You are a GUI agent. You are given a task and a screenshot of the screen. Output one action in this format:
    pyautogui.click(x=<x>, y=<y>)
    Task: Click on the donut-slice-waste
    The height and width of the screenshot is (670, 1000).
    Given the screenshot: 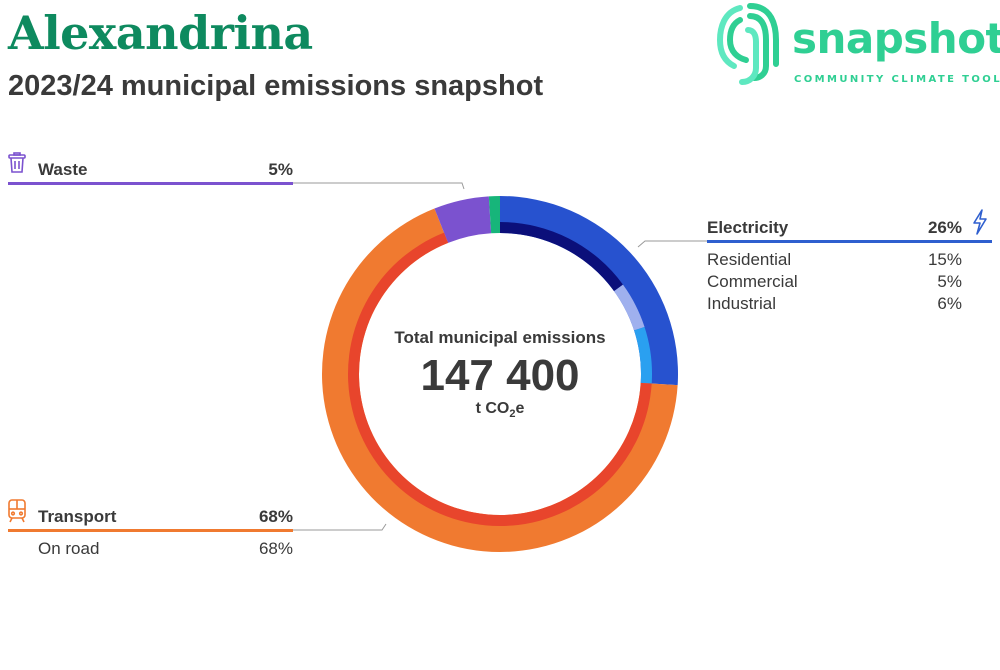 What is the action you would take?
    pyautogui.click(x=463, y=219)
    